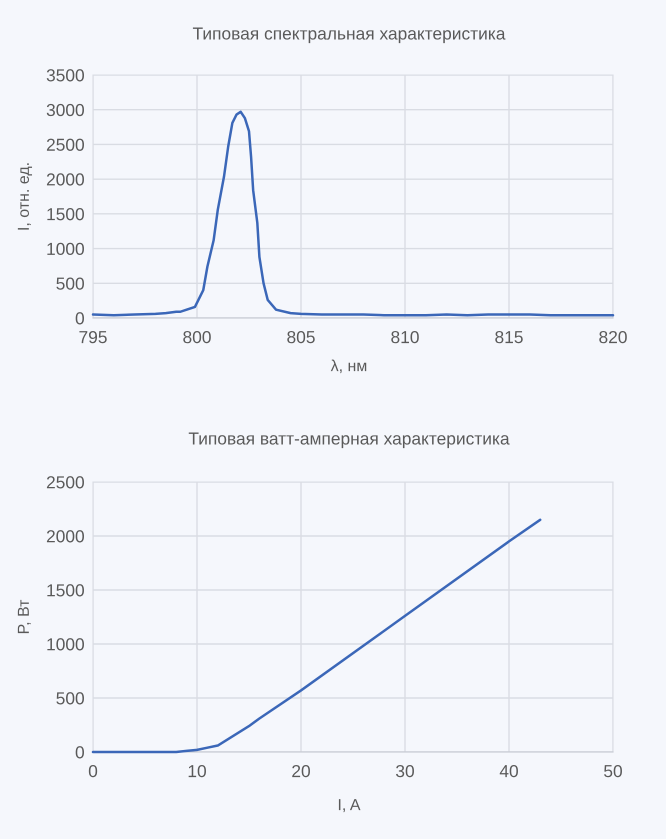 The width and height of the screenshot is (666, 839). Describe the element at coordinates (301, 771) in the screenshot. I see `x-tick-label: 20` at that location.